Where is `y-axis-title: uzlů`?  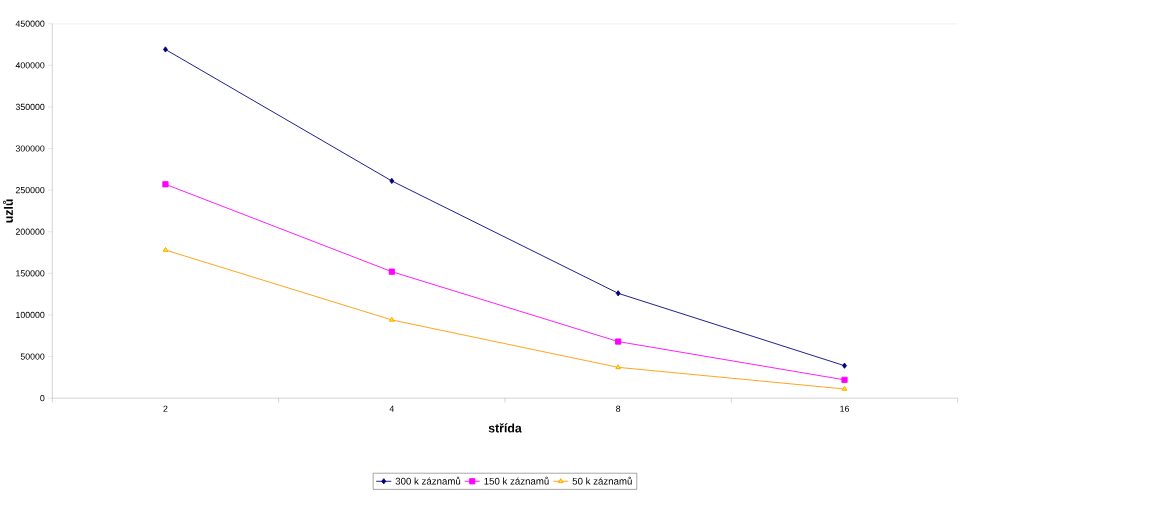
y-axis-title: uzlů is located at coordinates (7, 211).